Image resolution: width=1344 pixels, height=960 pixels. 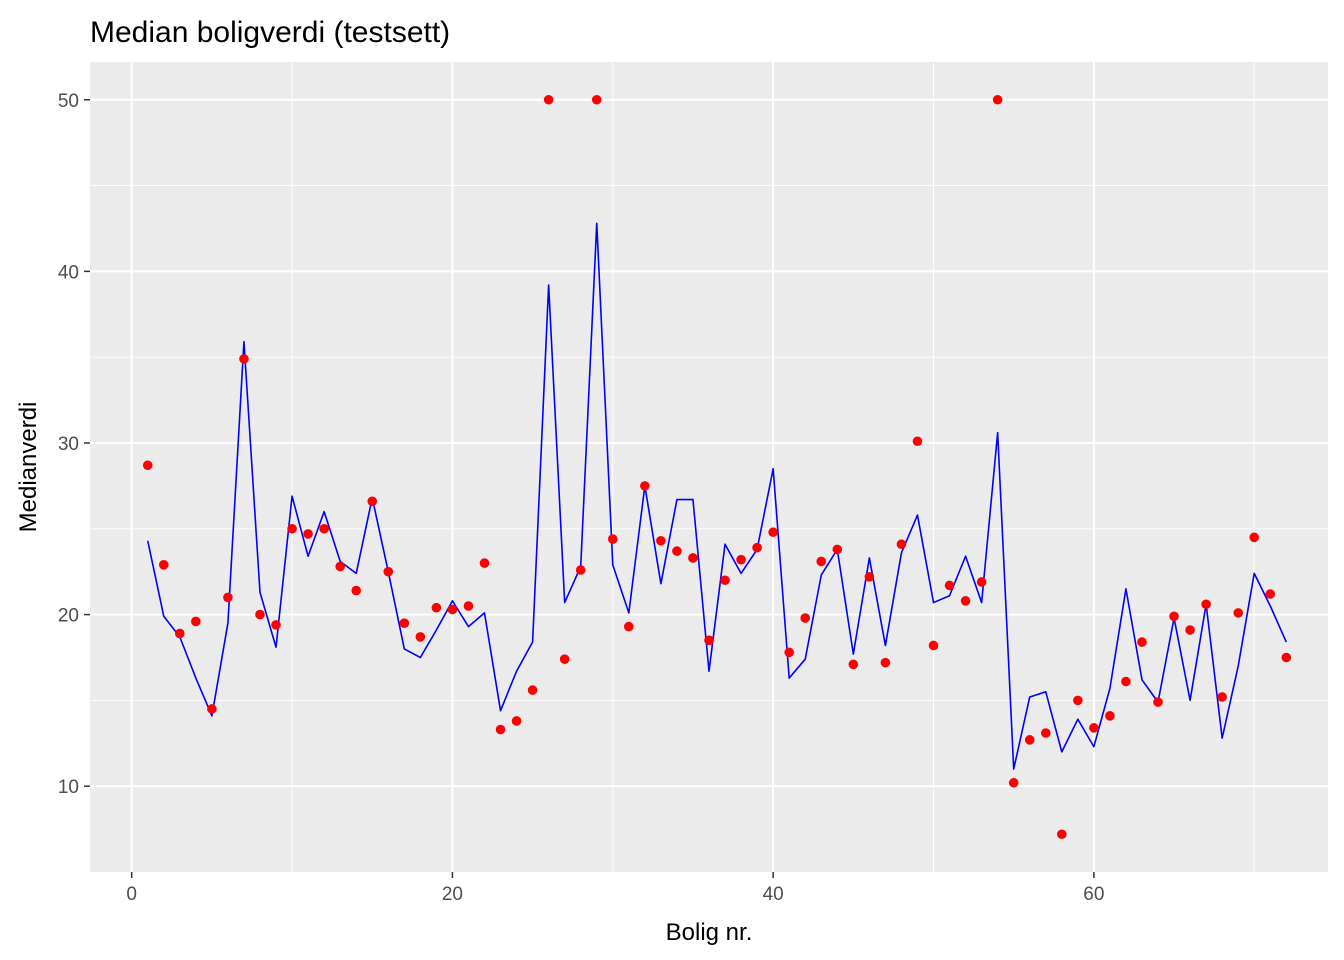 I want to click on x-tick-label: 60, so click(x=1093, y=894).